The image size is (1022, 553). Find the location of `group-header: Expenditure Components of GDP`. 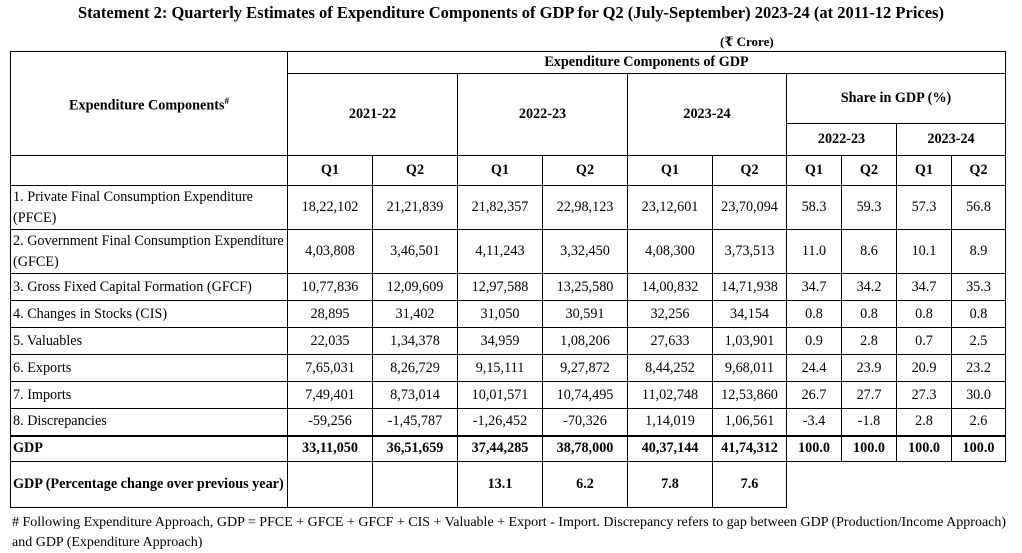

group-header: Expenditure Components of GDP is located at coordinates (646, 62).